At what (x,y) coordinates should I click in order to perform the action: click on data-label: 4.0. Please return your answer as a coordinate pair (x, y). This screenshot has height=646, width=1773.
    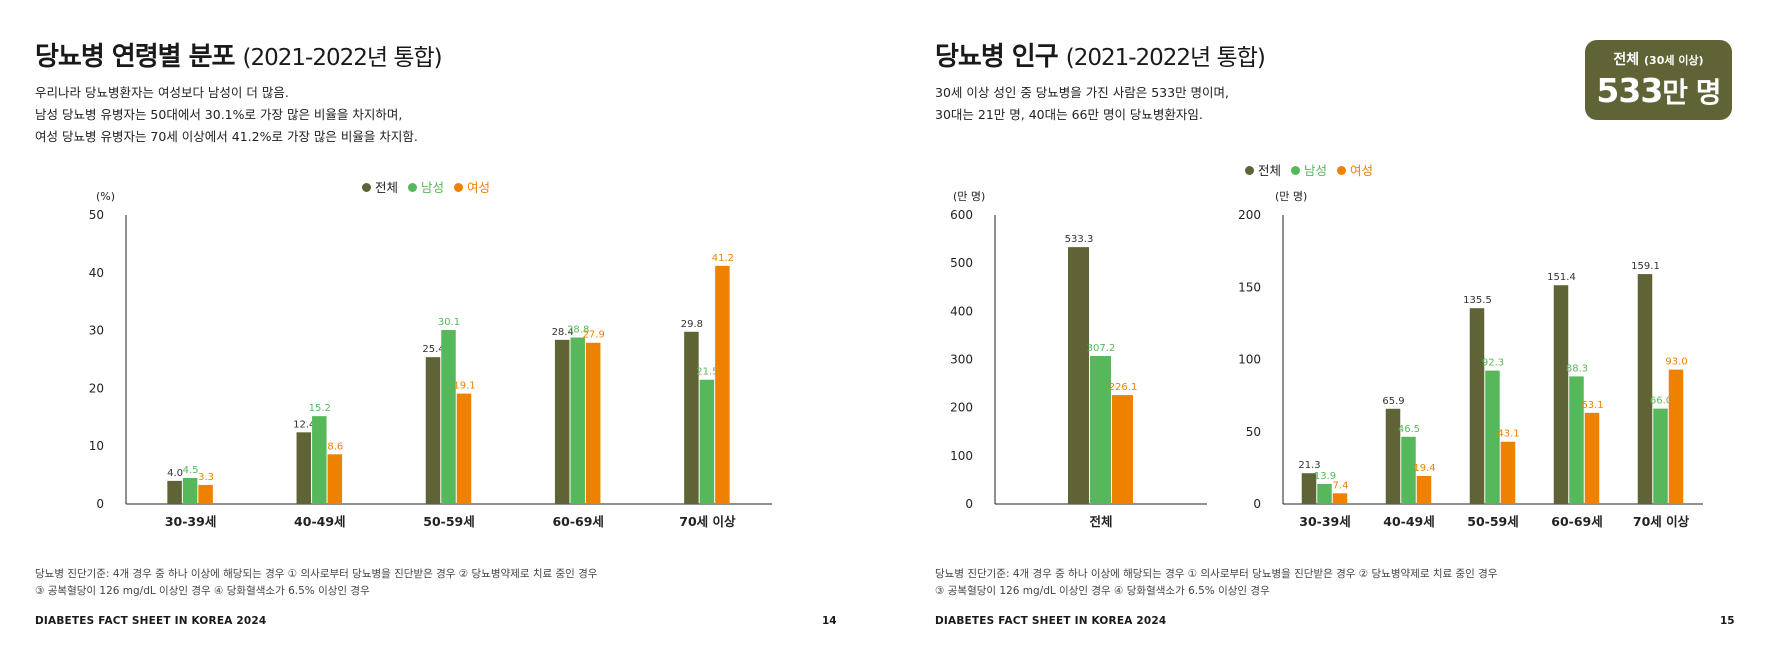
    Looking at the image, I should click on (175, 473).